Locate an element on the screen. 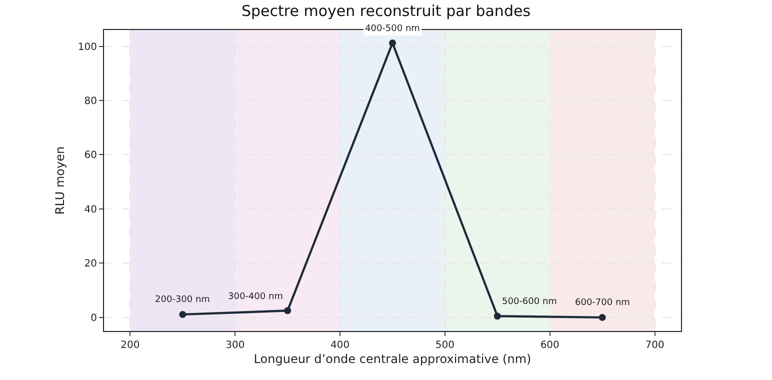 Image resolution: width=772 pixels, height=380 pixels. x-tick-label: 600 is located at coordinates (550, 345).